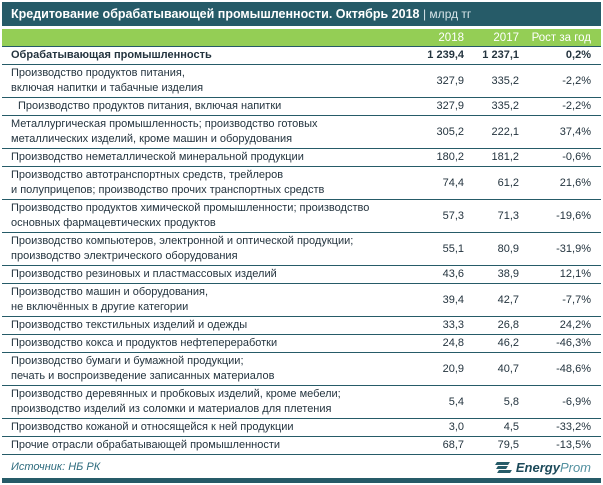 This screenshot has width=603, height=485. I want to click on value-growth: -33,2%, so click(573, 427).